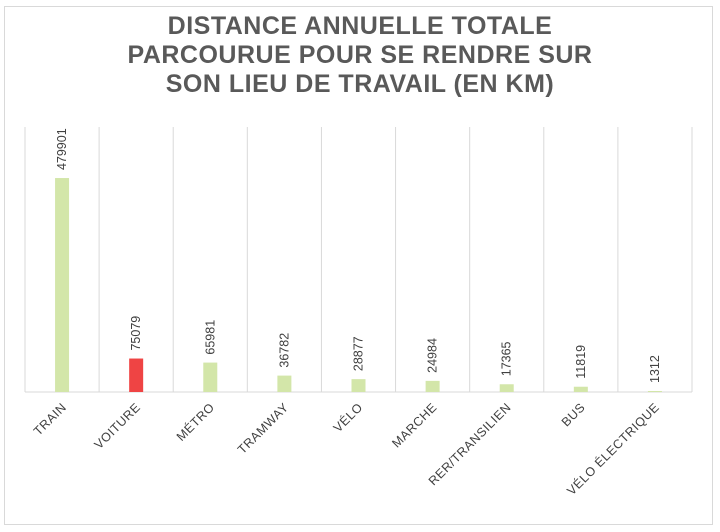 The height and width of the screenshot is (532, 720). What do you see at coordinates (573, 414) in the screenshot?
I see `category-label: BUS` at bounding box center [573, 414].